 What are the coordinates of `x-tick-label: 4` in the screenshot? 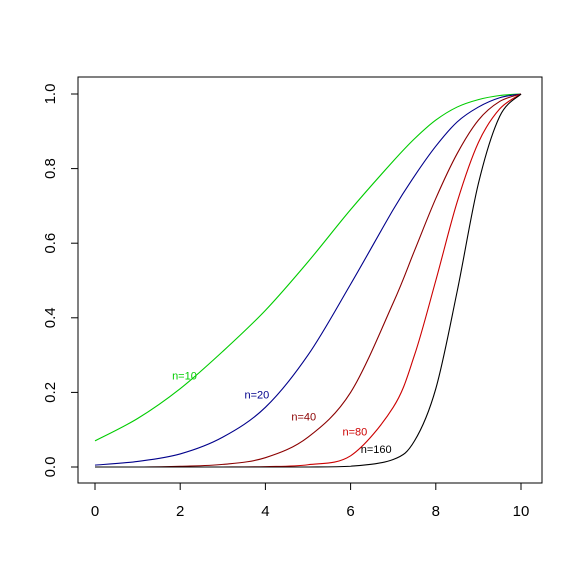 It's located at (265, 511).